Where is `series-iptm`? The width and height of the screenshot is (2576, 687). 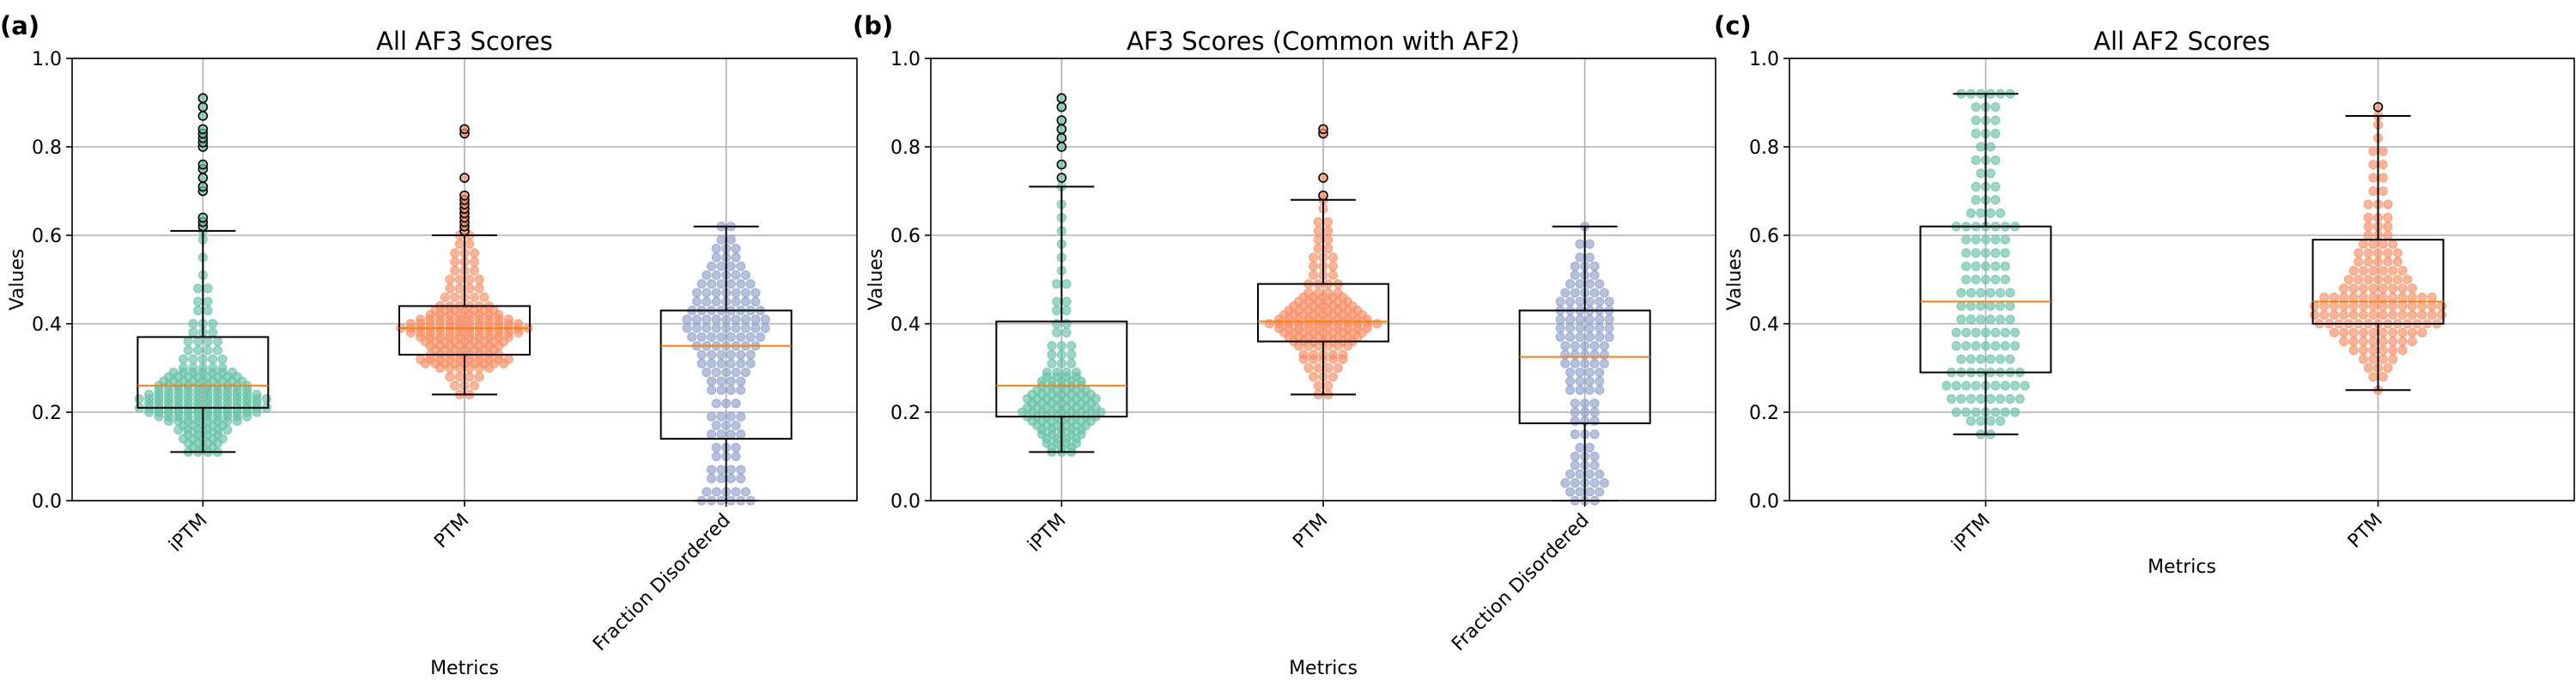 series-iptm is located at coordinates (202, 275).